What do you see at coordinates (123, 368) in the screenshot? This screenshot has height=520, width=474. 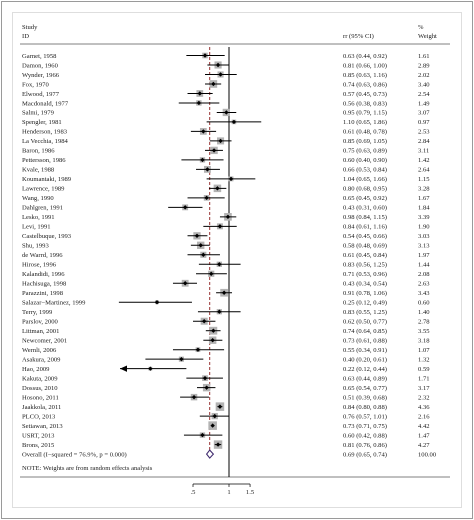 I see `ci-arrow` at bounding box center [123, 368].